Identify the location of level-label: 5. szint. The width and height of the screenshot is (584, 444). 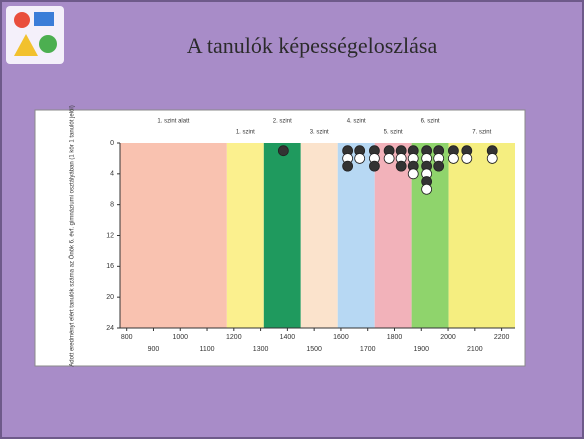
(393, 133).